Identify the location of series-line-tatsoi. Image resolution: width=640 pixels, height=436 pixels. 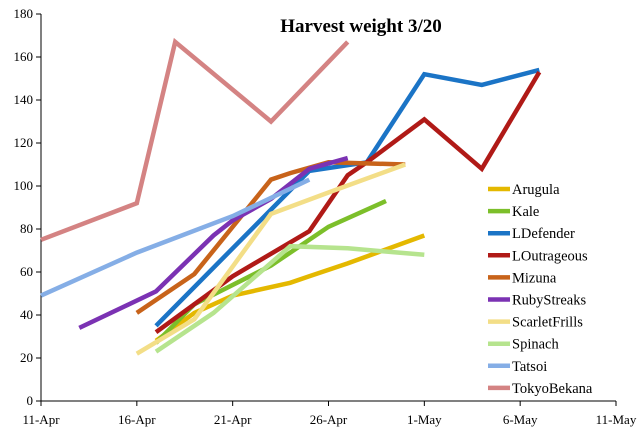
(175, 237).